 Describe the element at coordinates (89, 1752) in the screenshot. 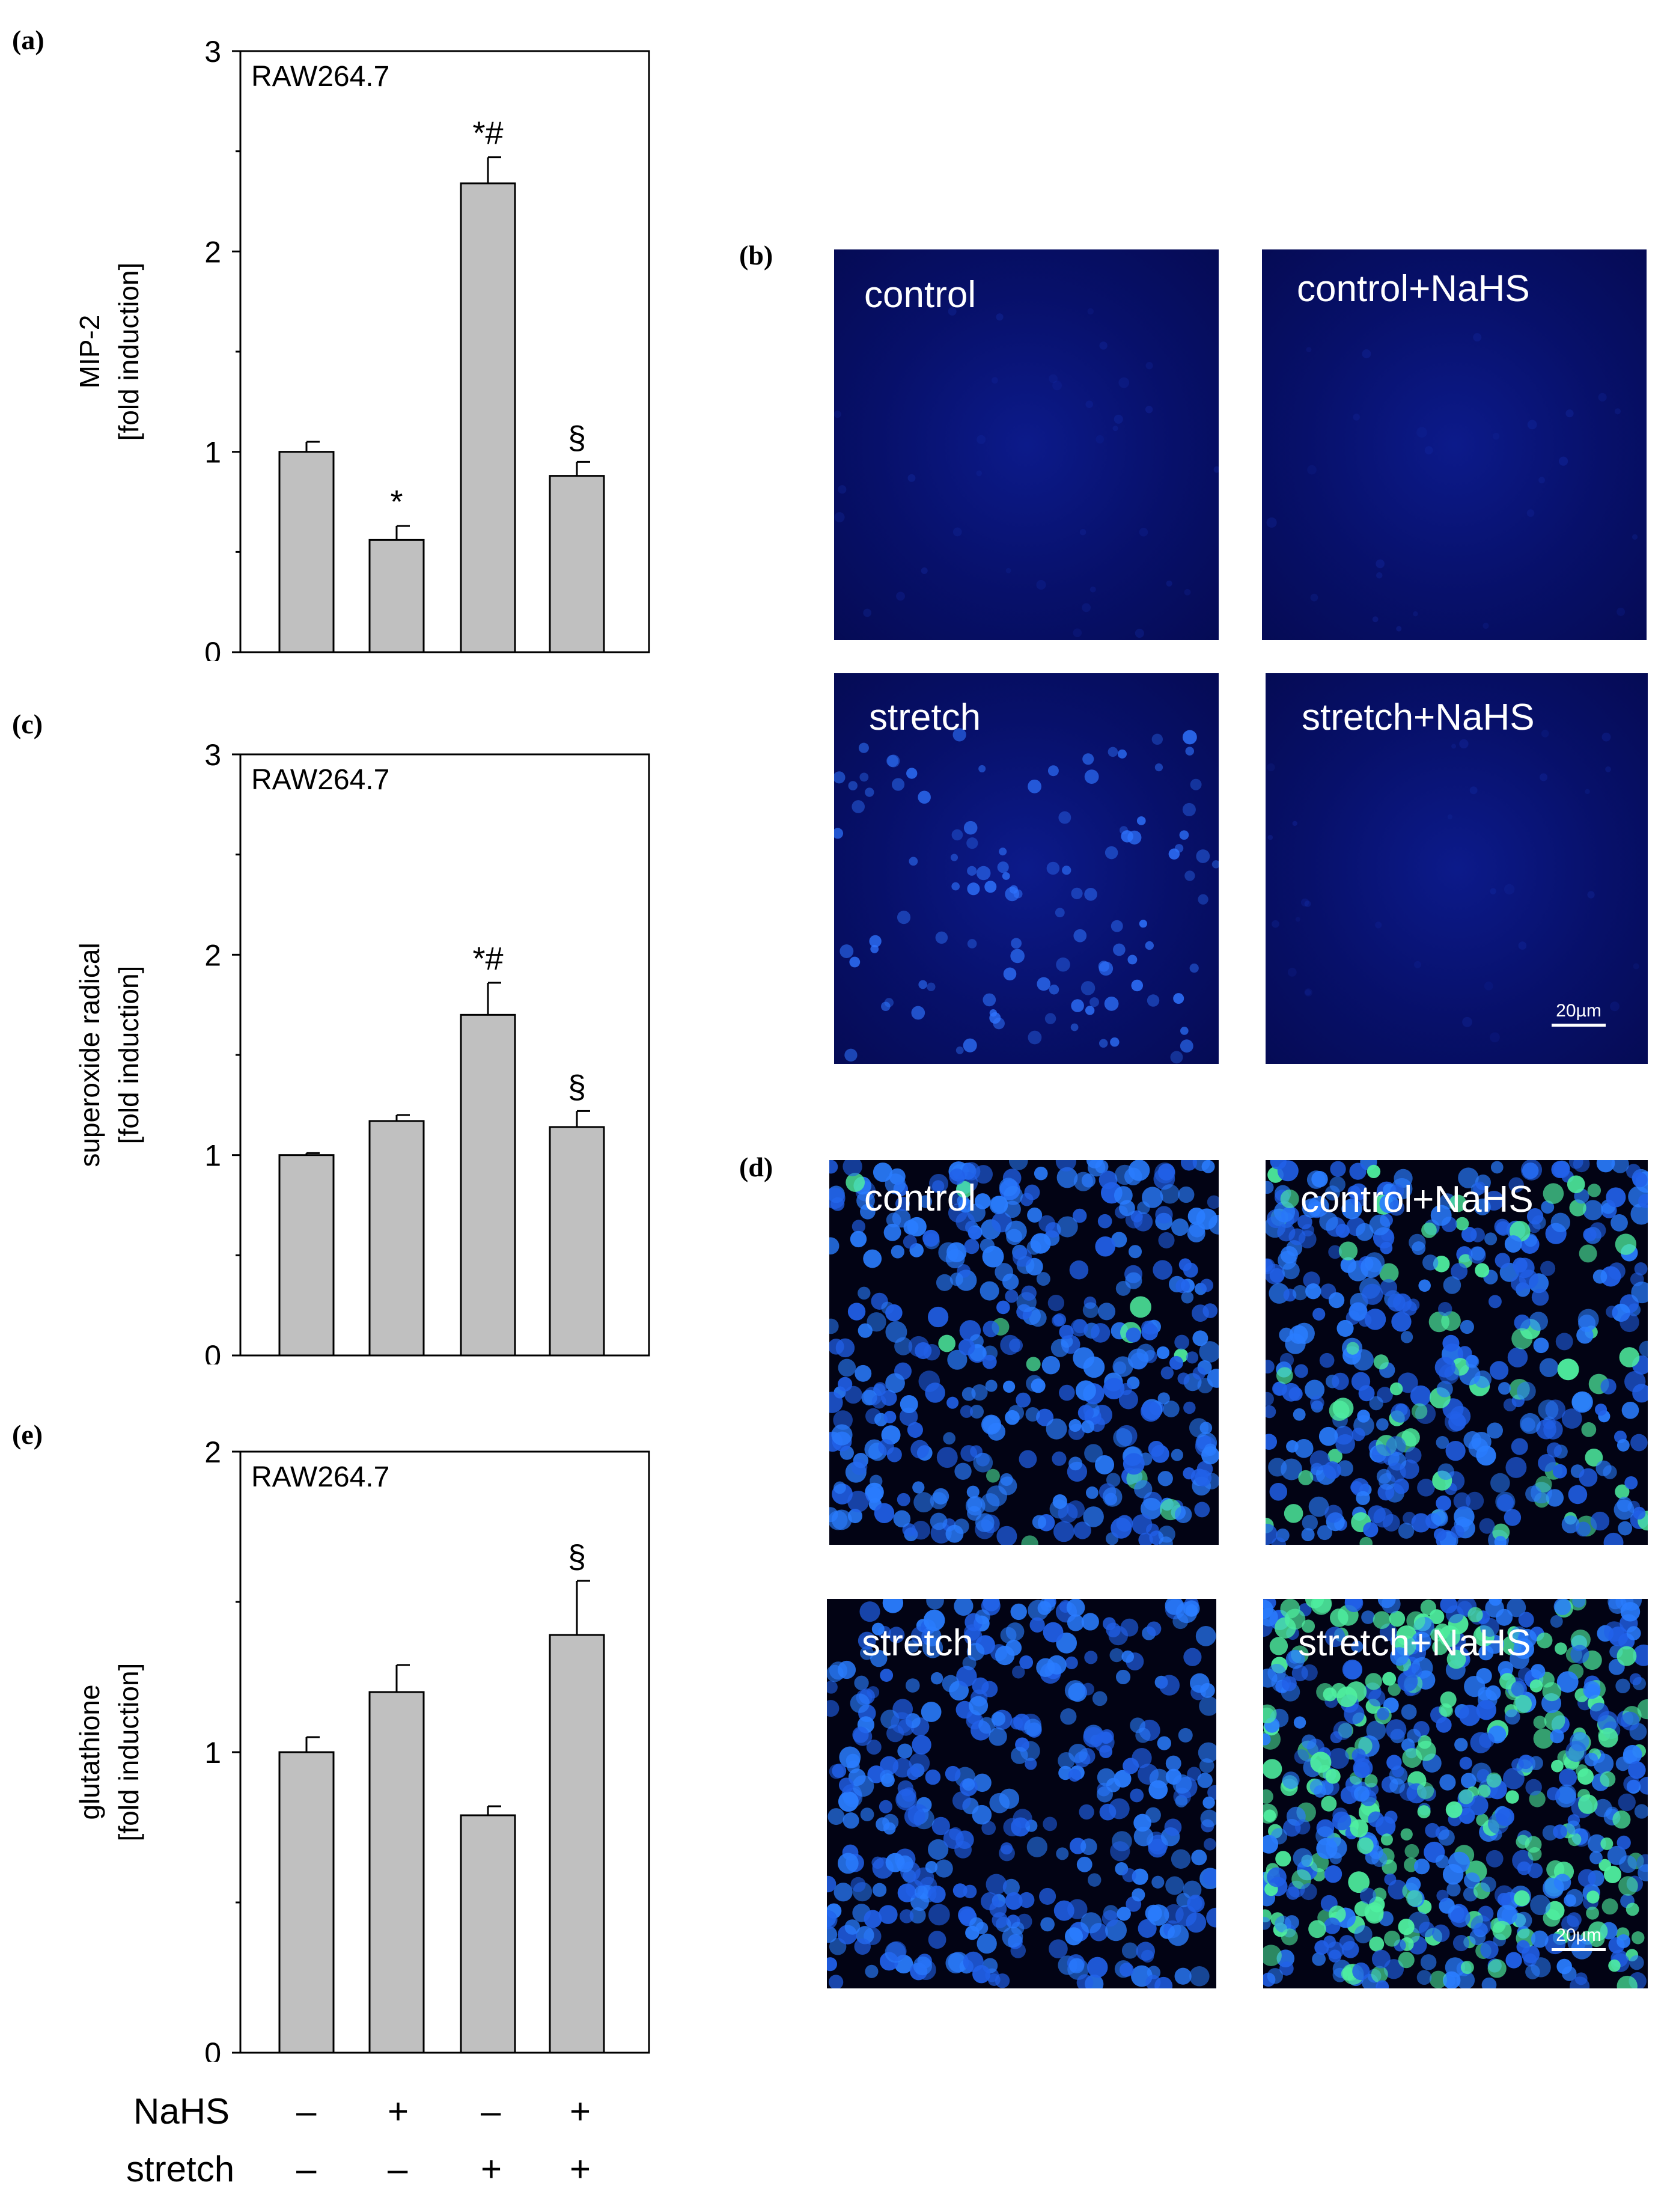

I see `y-axis-label: glutathione` at that location.